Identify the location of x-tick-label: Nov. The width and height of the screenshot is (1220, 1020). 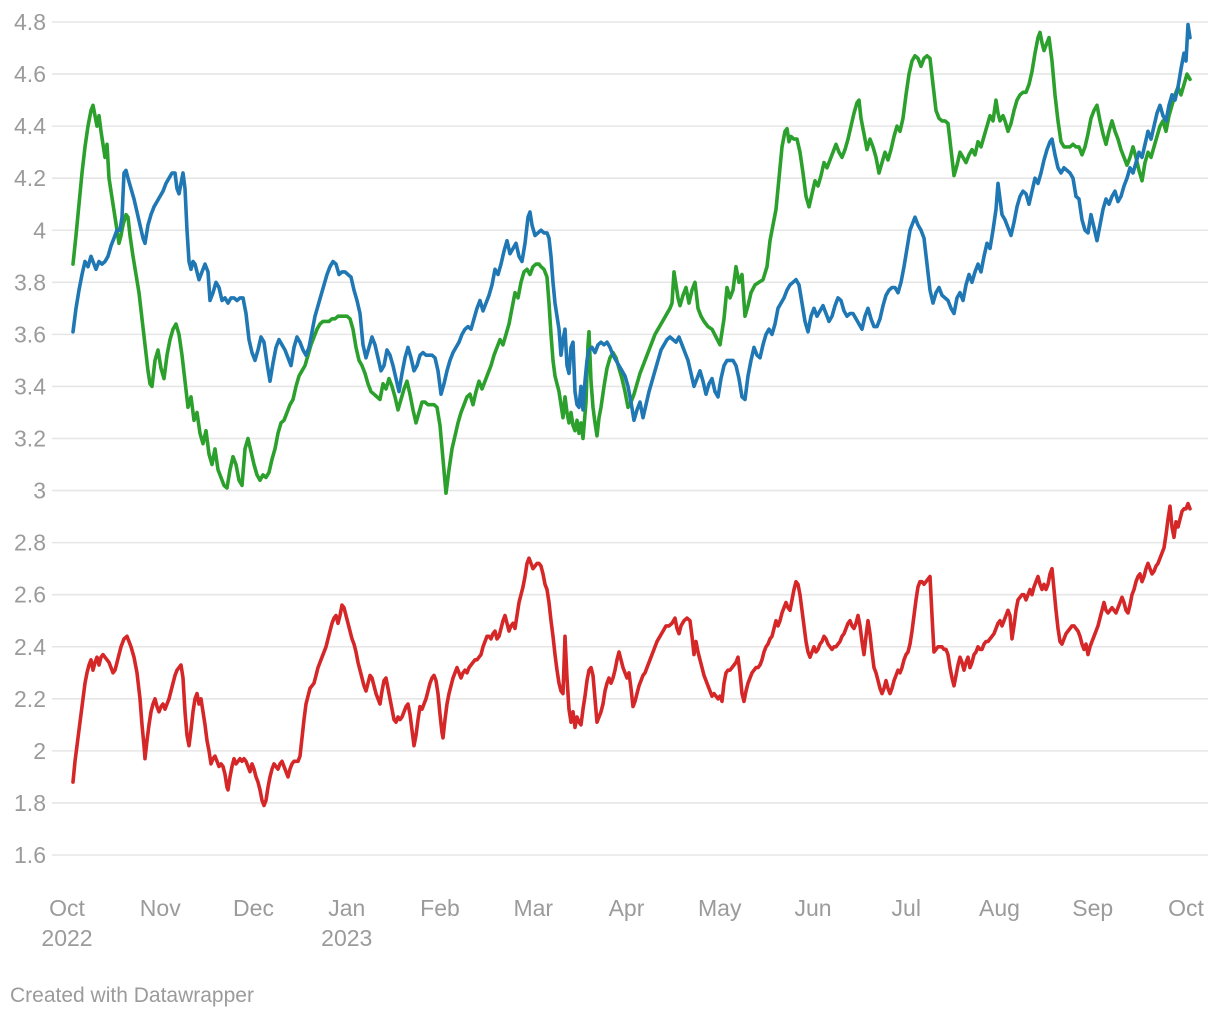
(160, 908).